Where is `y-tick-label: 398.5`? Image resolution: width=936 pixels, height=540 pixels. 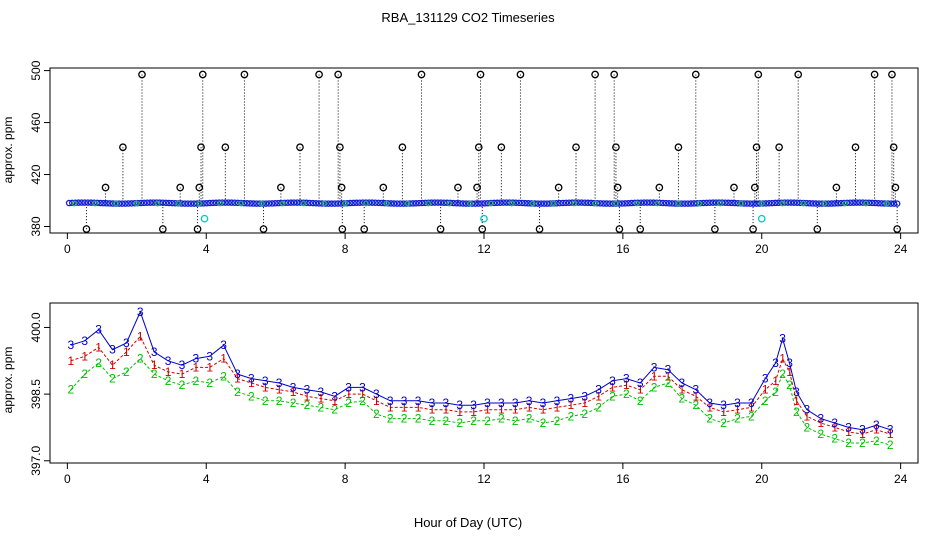
y-tick-label: 398.5 is located at coordinates (36, 394).